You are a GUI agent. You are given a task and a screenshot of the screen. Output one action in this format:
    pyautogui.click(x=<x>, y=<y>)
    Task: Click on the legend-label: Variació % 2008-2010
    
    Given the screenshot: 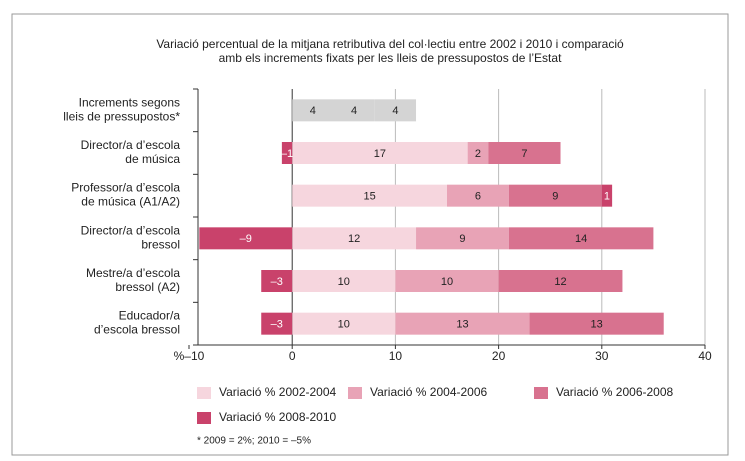 What is the action you would take?
    pyautogui.click(x=278, y=417)
    